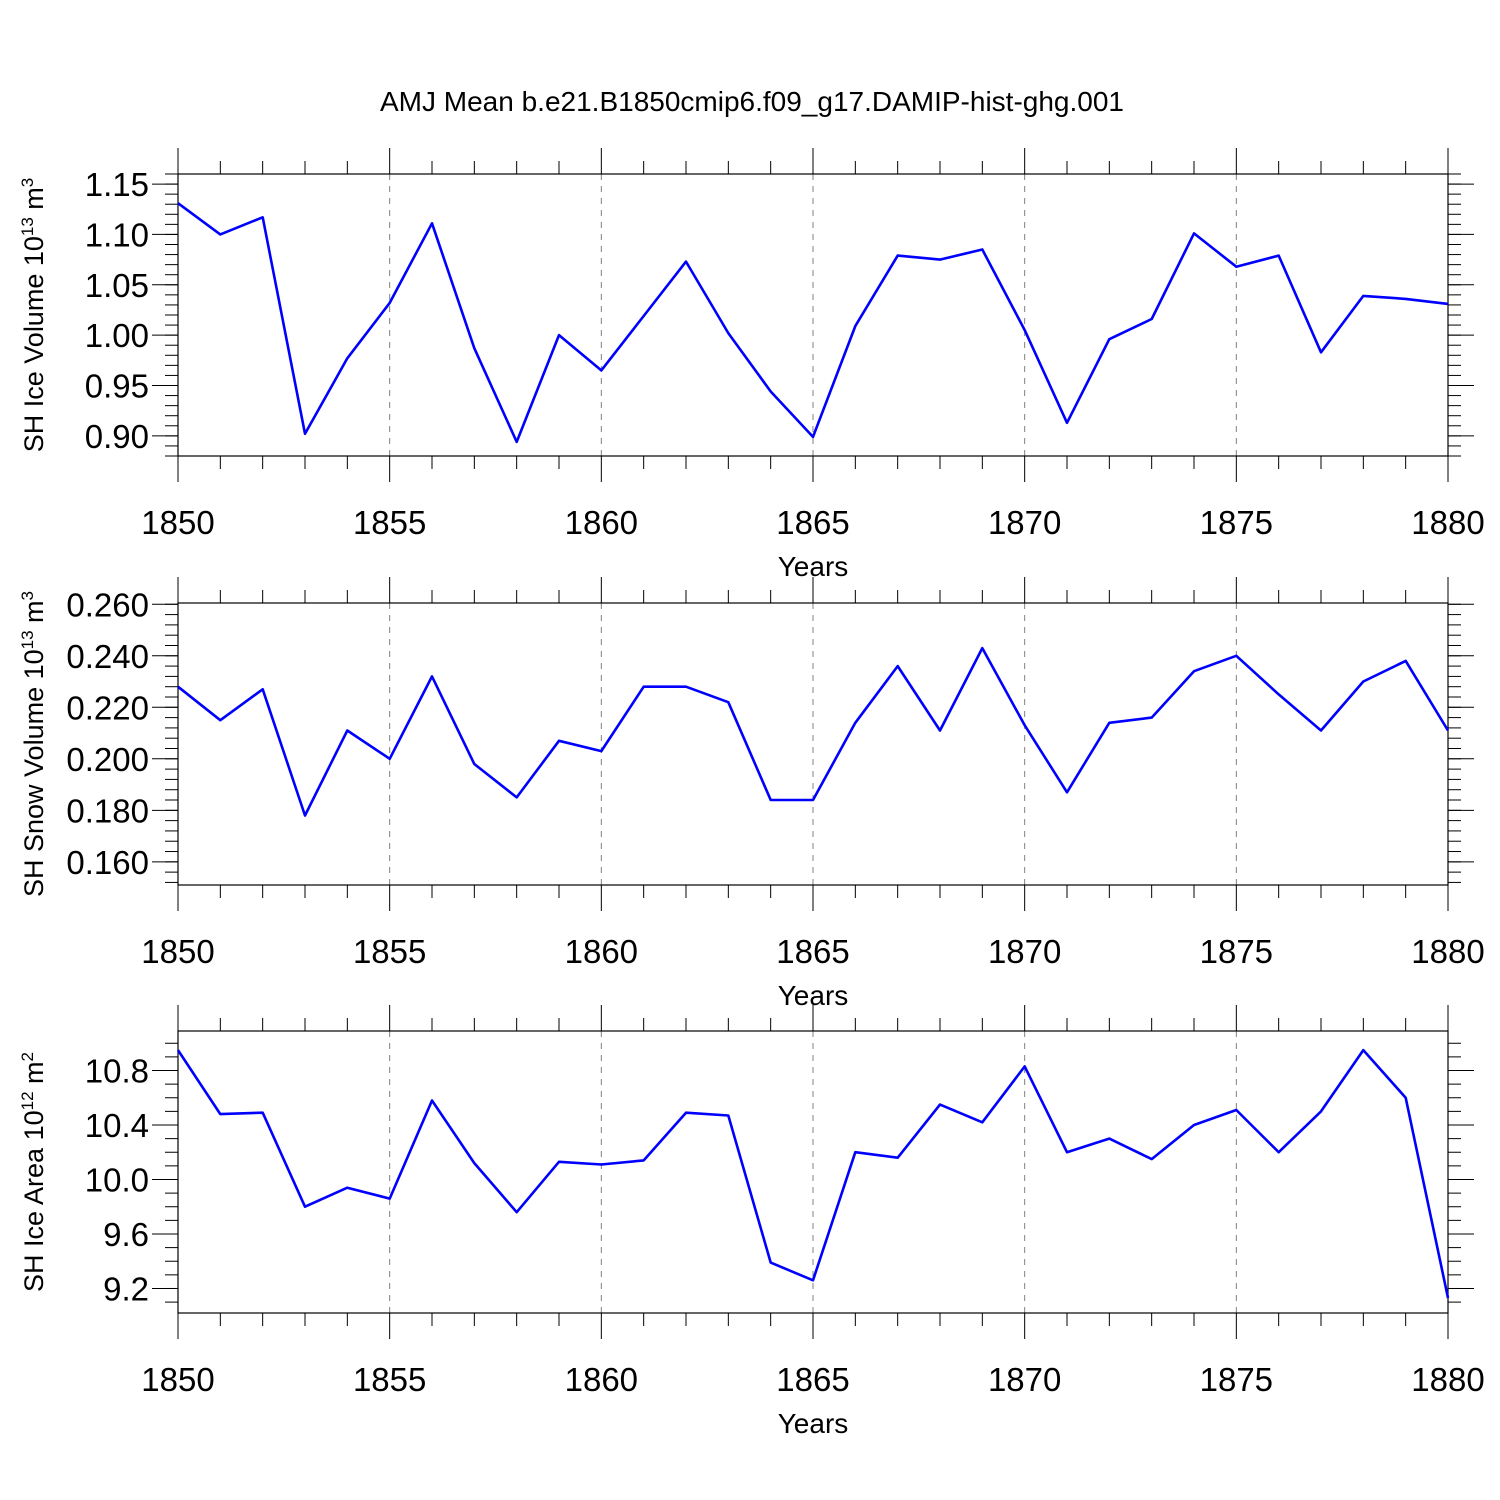  I want to click on y-tick-label: 9.2, so click(126, 1288).